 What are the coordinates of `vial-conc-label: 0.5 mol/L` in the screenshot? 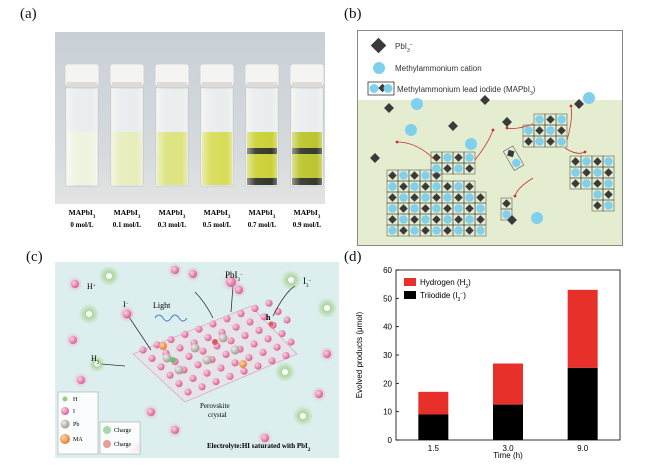 It's located at (217, 225).